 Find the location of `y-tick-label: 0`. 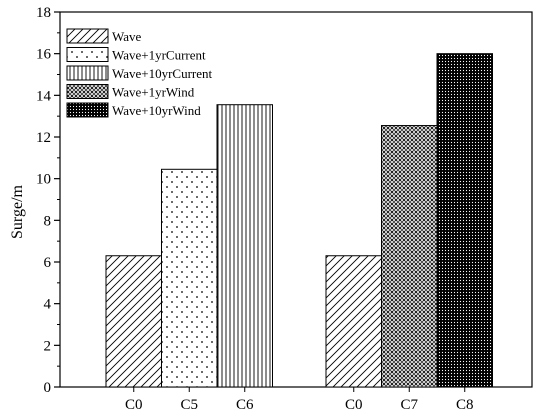

y-tick-label: 0 is located at coordinates (48, 388).